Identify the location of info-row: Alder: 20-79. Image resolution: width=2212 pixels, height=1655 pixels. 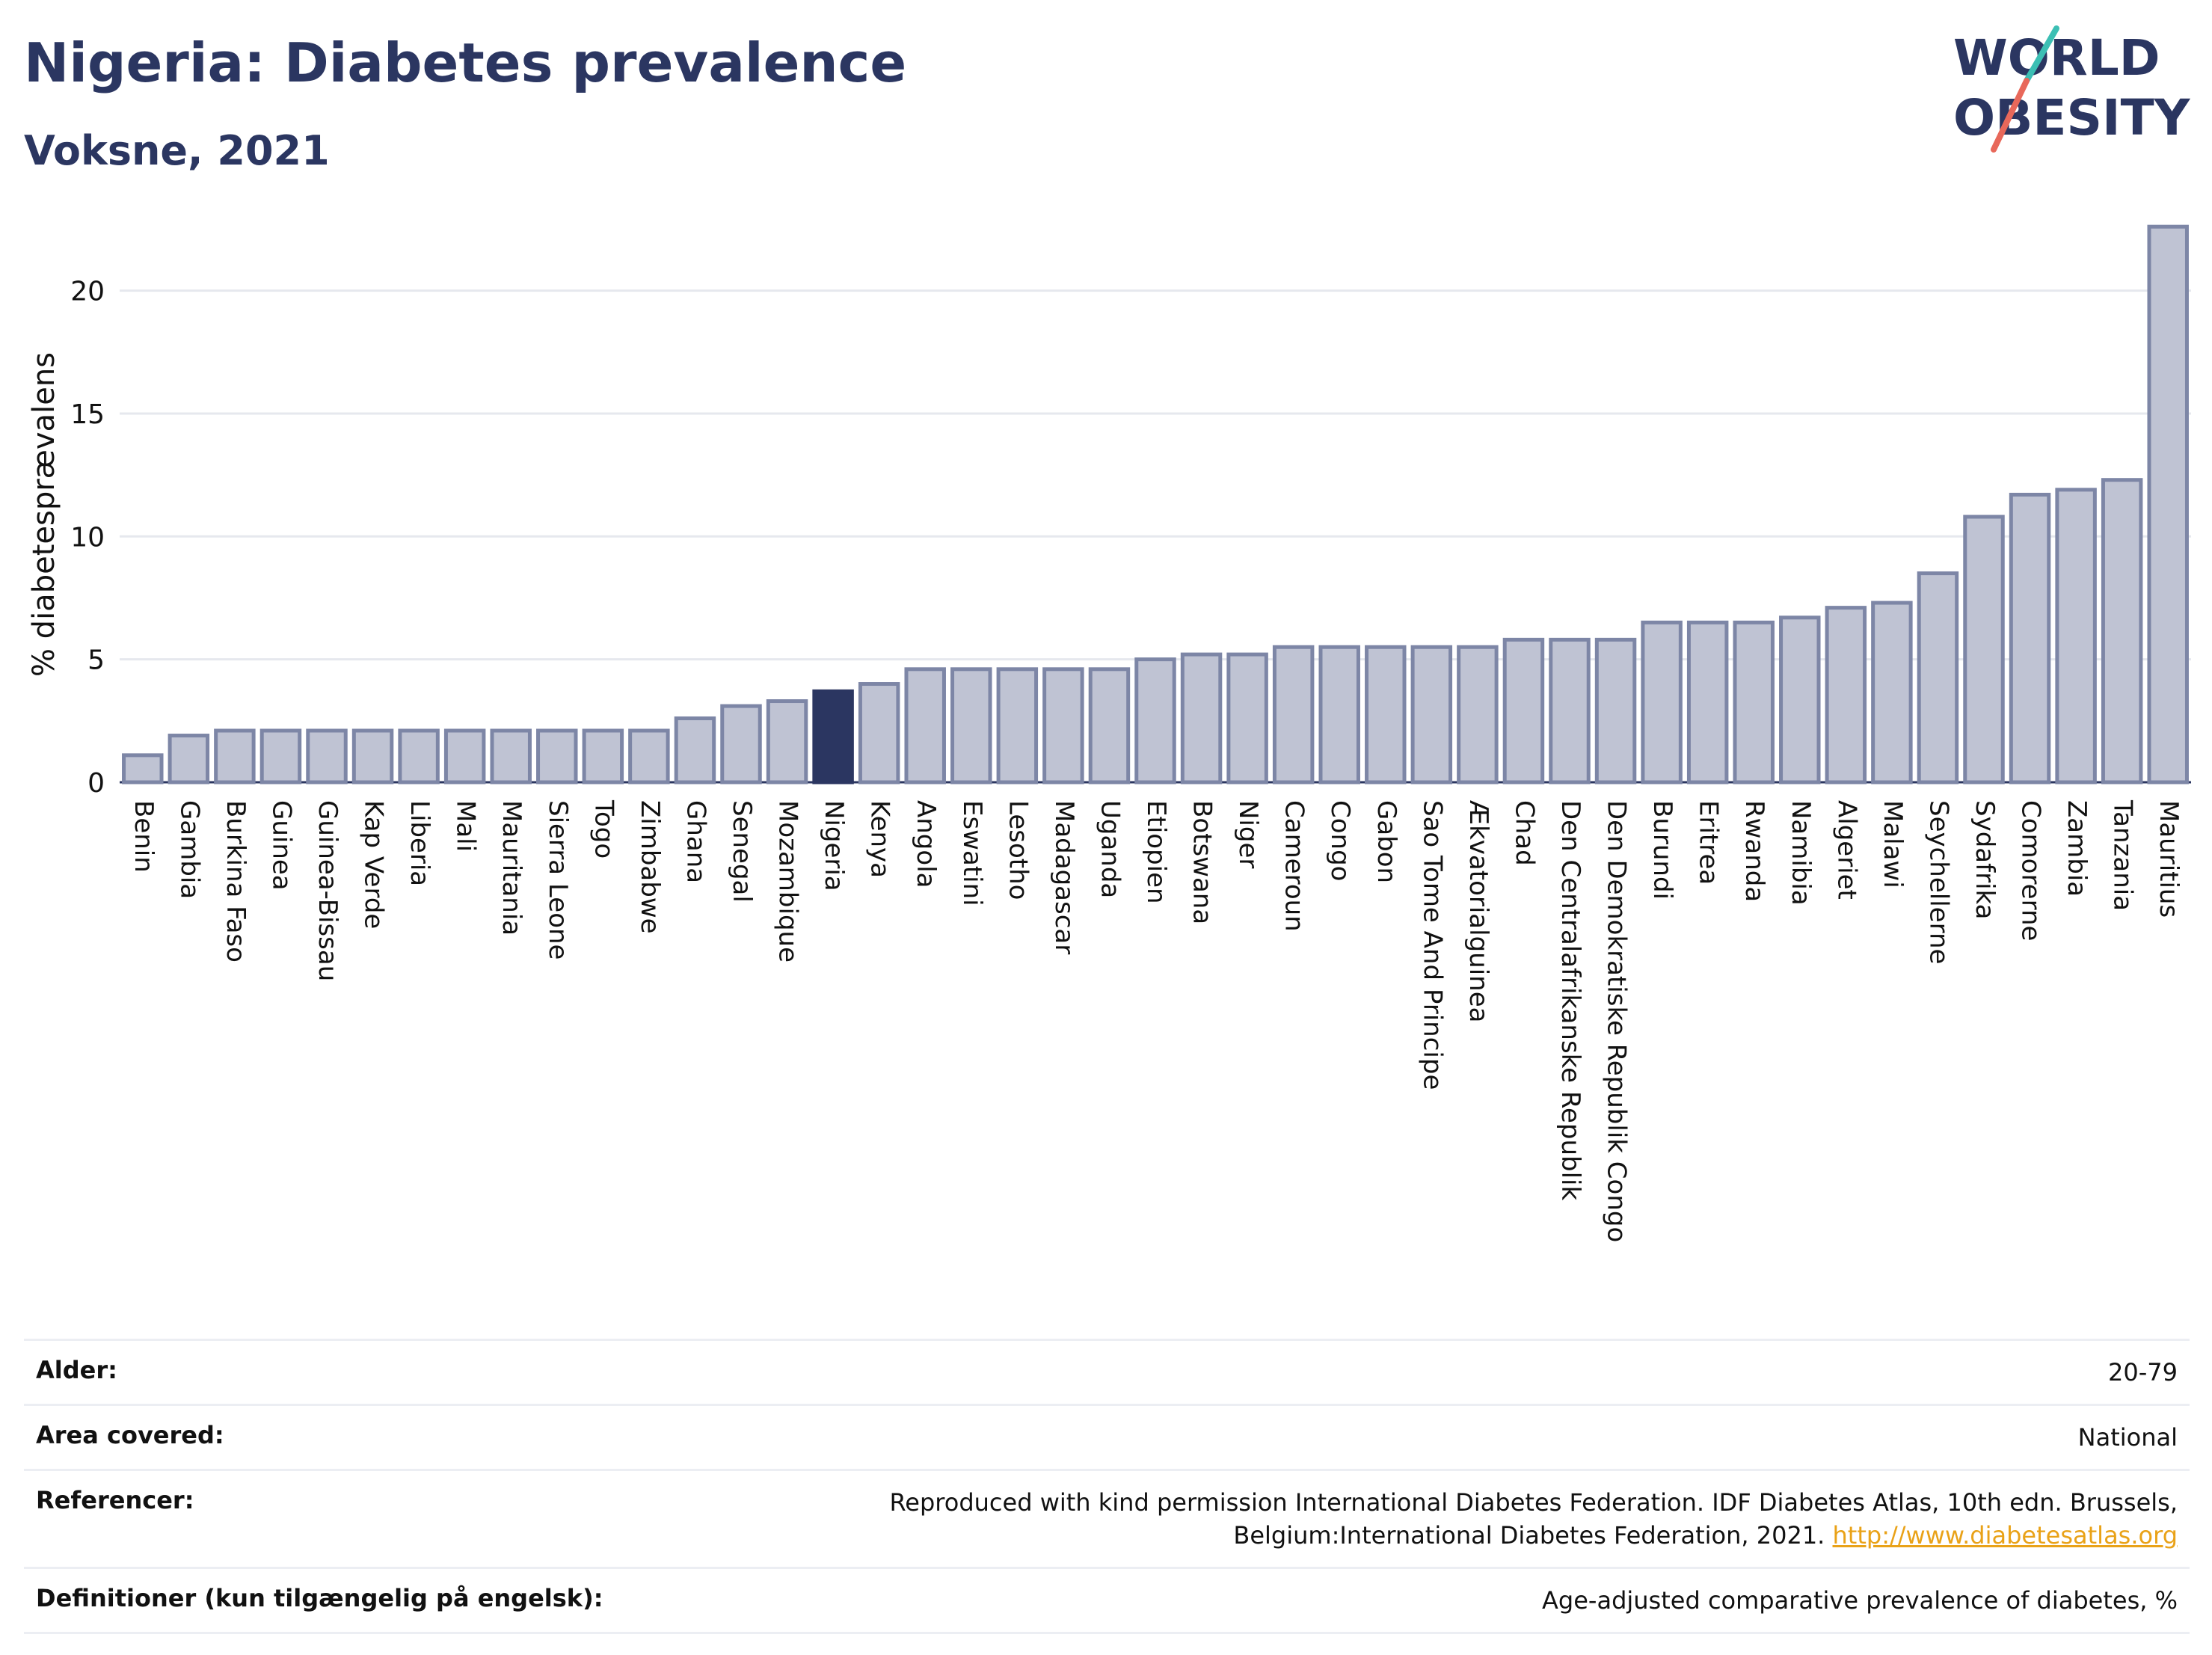
(1107, 1371).